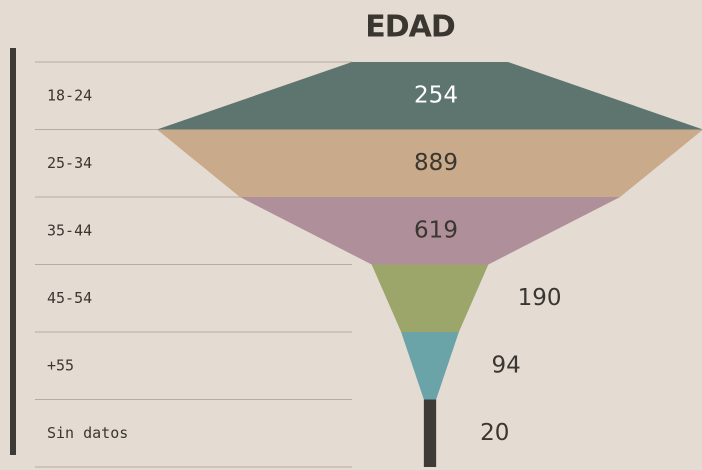 The image size is (702, 470). Describe the element at coordinates (69, 163) in the screenshot. I see `category-label: 25-34` at that location.